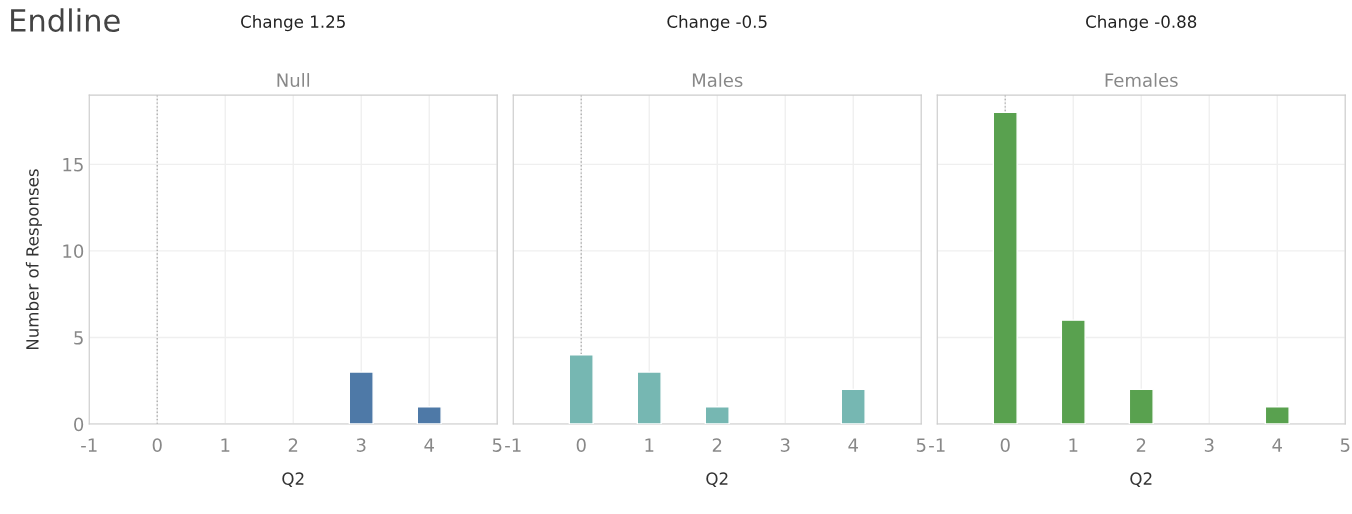 The height and width of the screenshot is (514, 1352). I want to click on y-tick-label: 15, so click(73, 165).